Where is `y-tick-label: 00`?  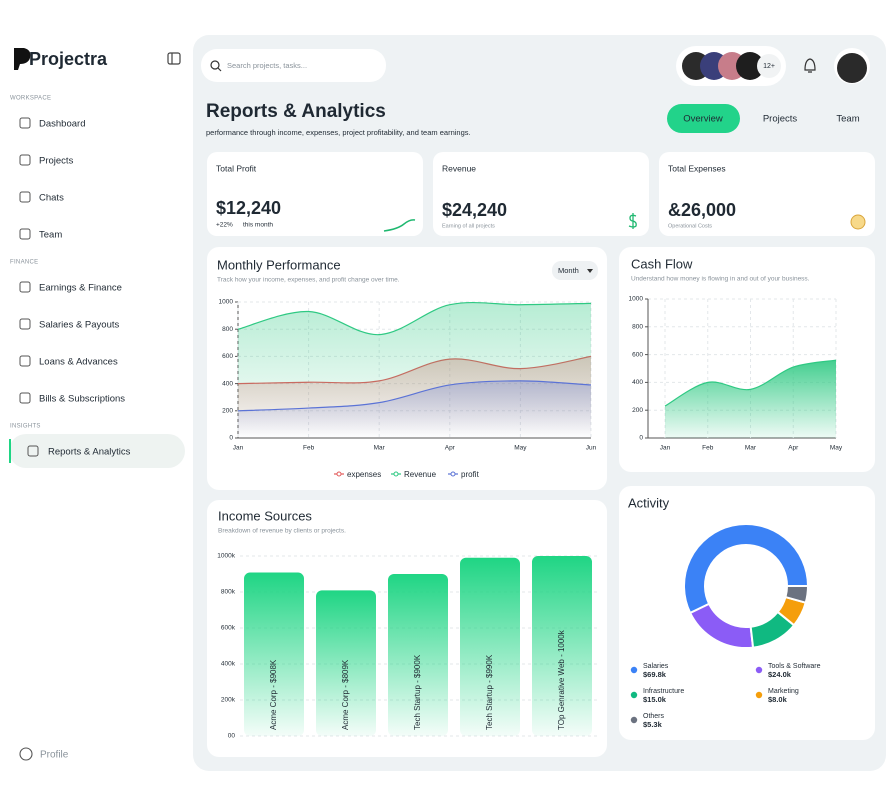
y-tick-label: 00 is located at coordinates (232, 736).